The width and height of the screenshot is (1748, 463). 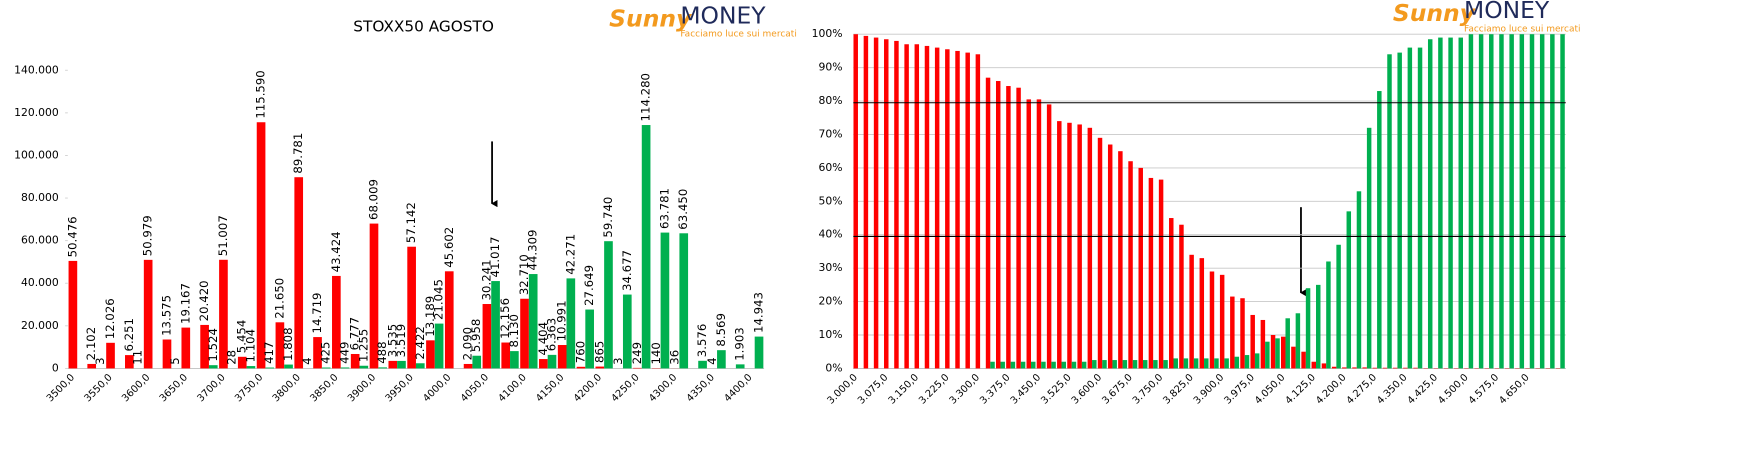 What do you see at coordinates (250, 346) in the screenshot?
I see `data-label: 1.104` at bounding box center [250, 346].